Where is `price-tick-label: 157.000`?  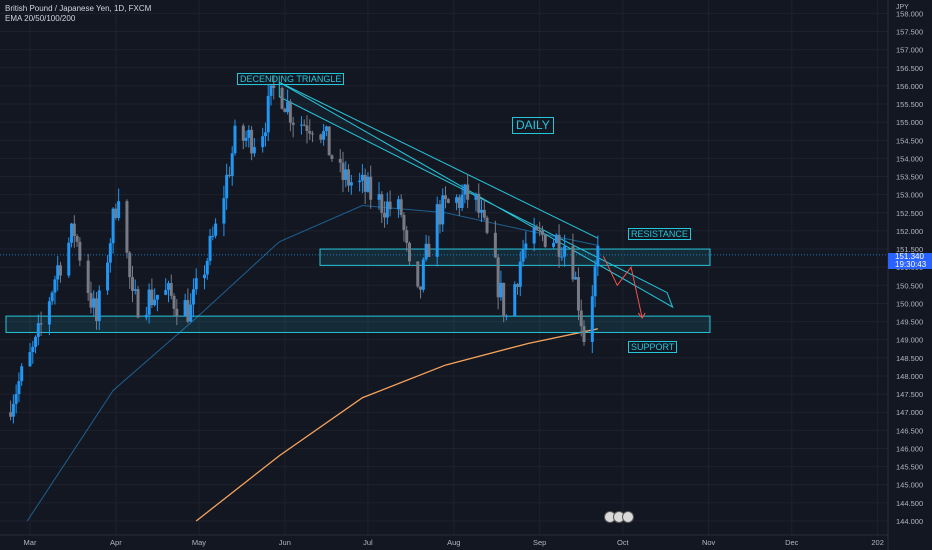 price-tick-label: 157.000 is located at coordinates (909, 50).